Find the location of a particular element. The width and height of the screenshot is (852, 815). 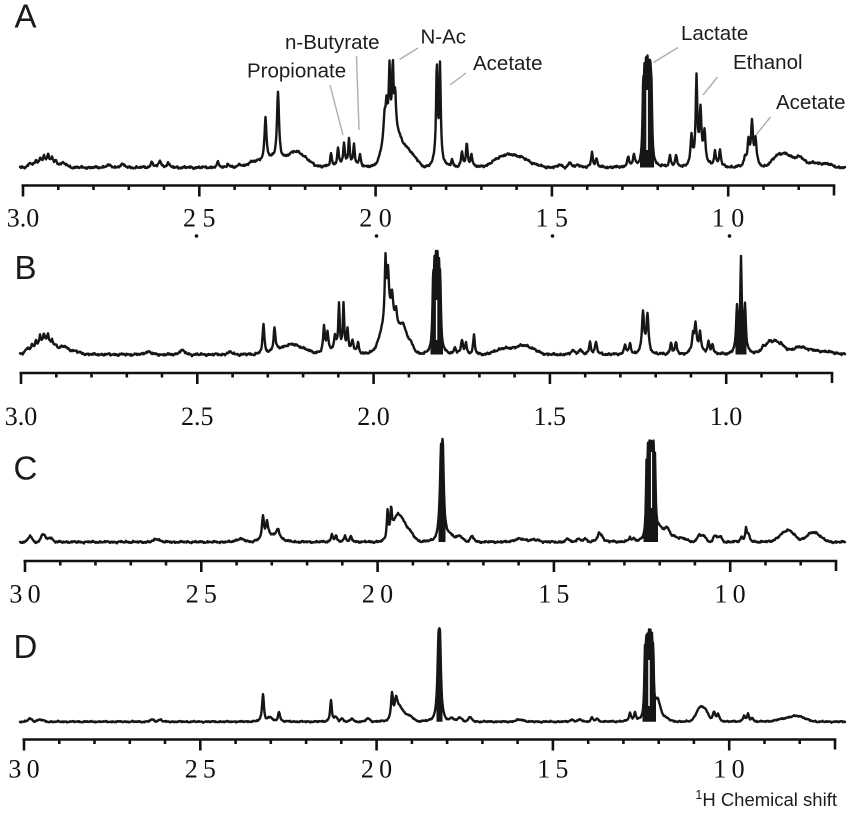

svg-text: N-Ac is located at coordinates (444, 37).